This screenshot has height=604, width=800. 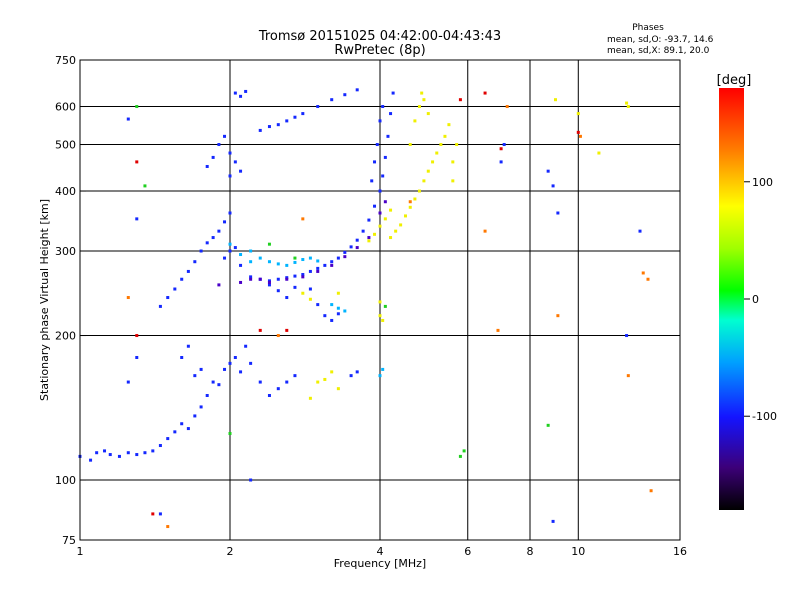 What do you see at coordinates (530, 551) in the screenshot?
I see `x-tick-label: 8` at bounding box center [530, 551].